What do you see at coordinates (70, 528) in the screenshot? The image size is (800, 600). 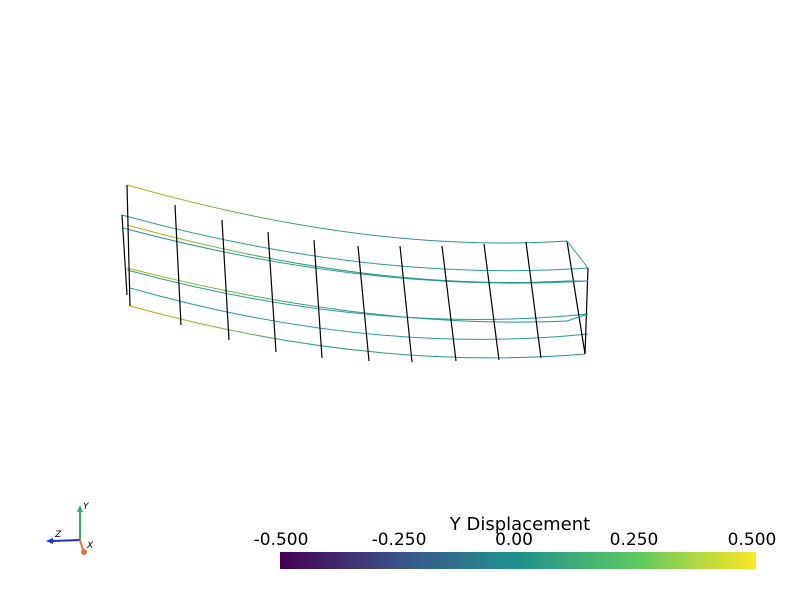 I see `orientation-axes: Y Z X` at bounding box center [70, 528].